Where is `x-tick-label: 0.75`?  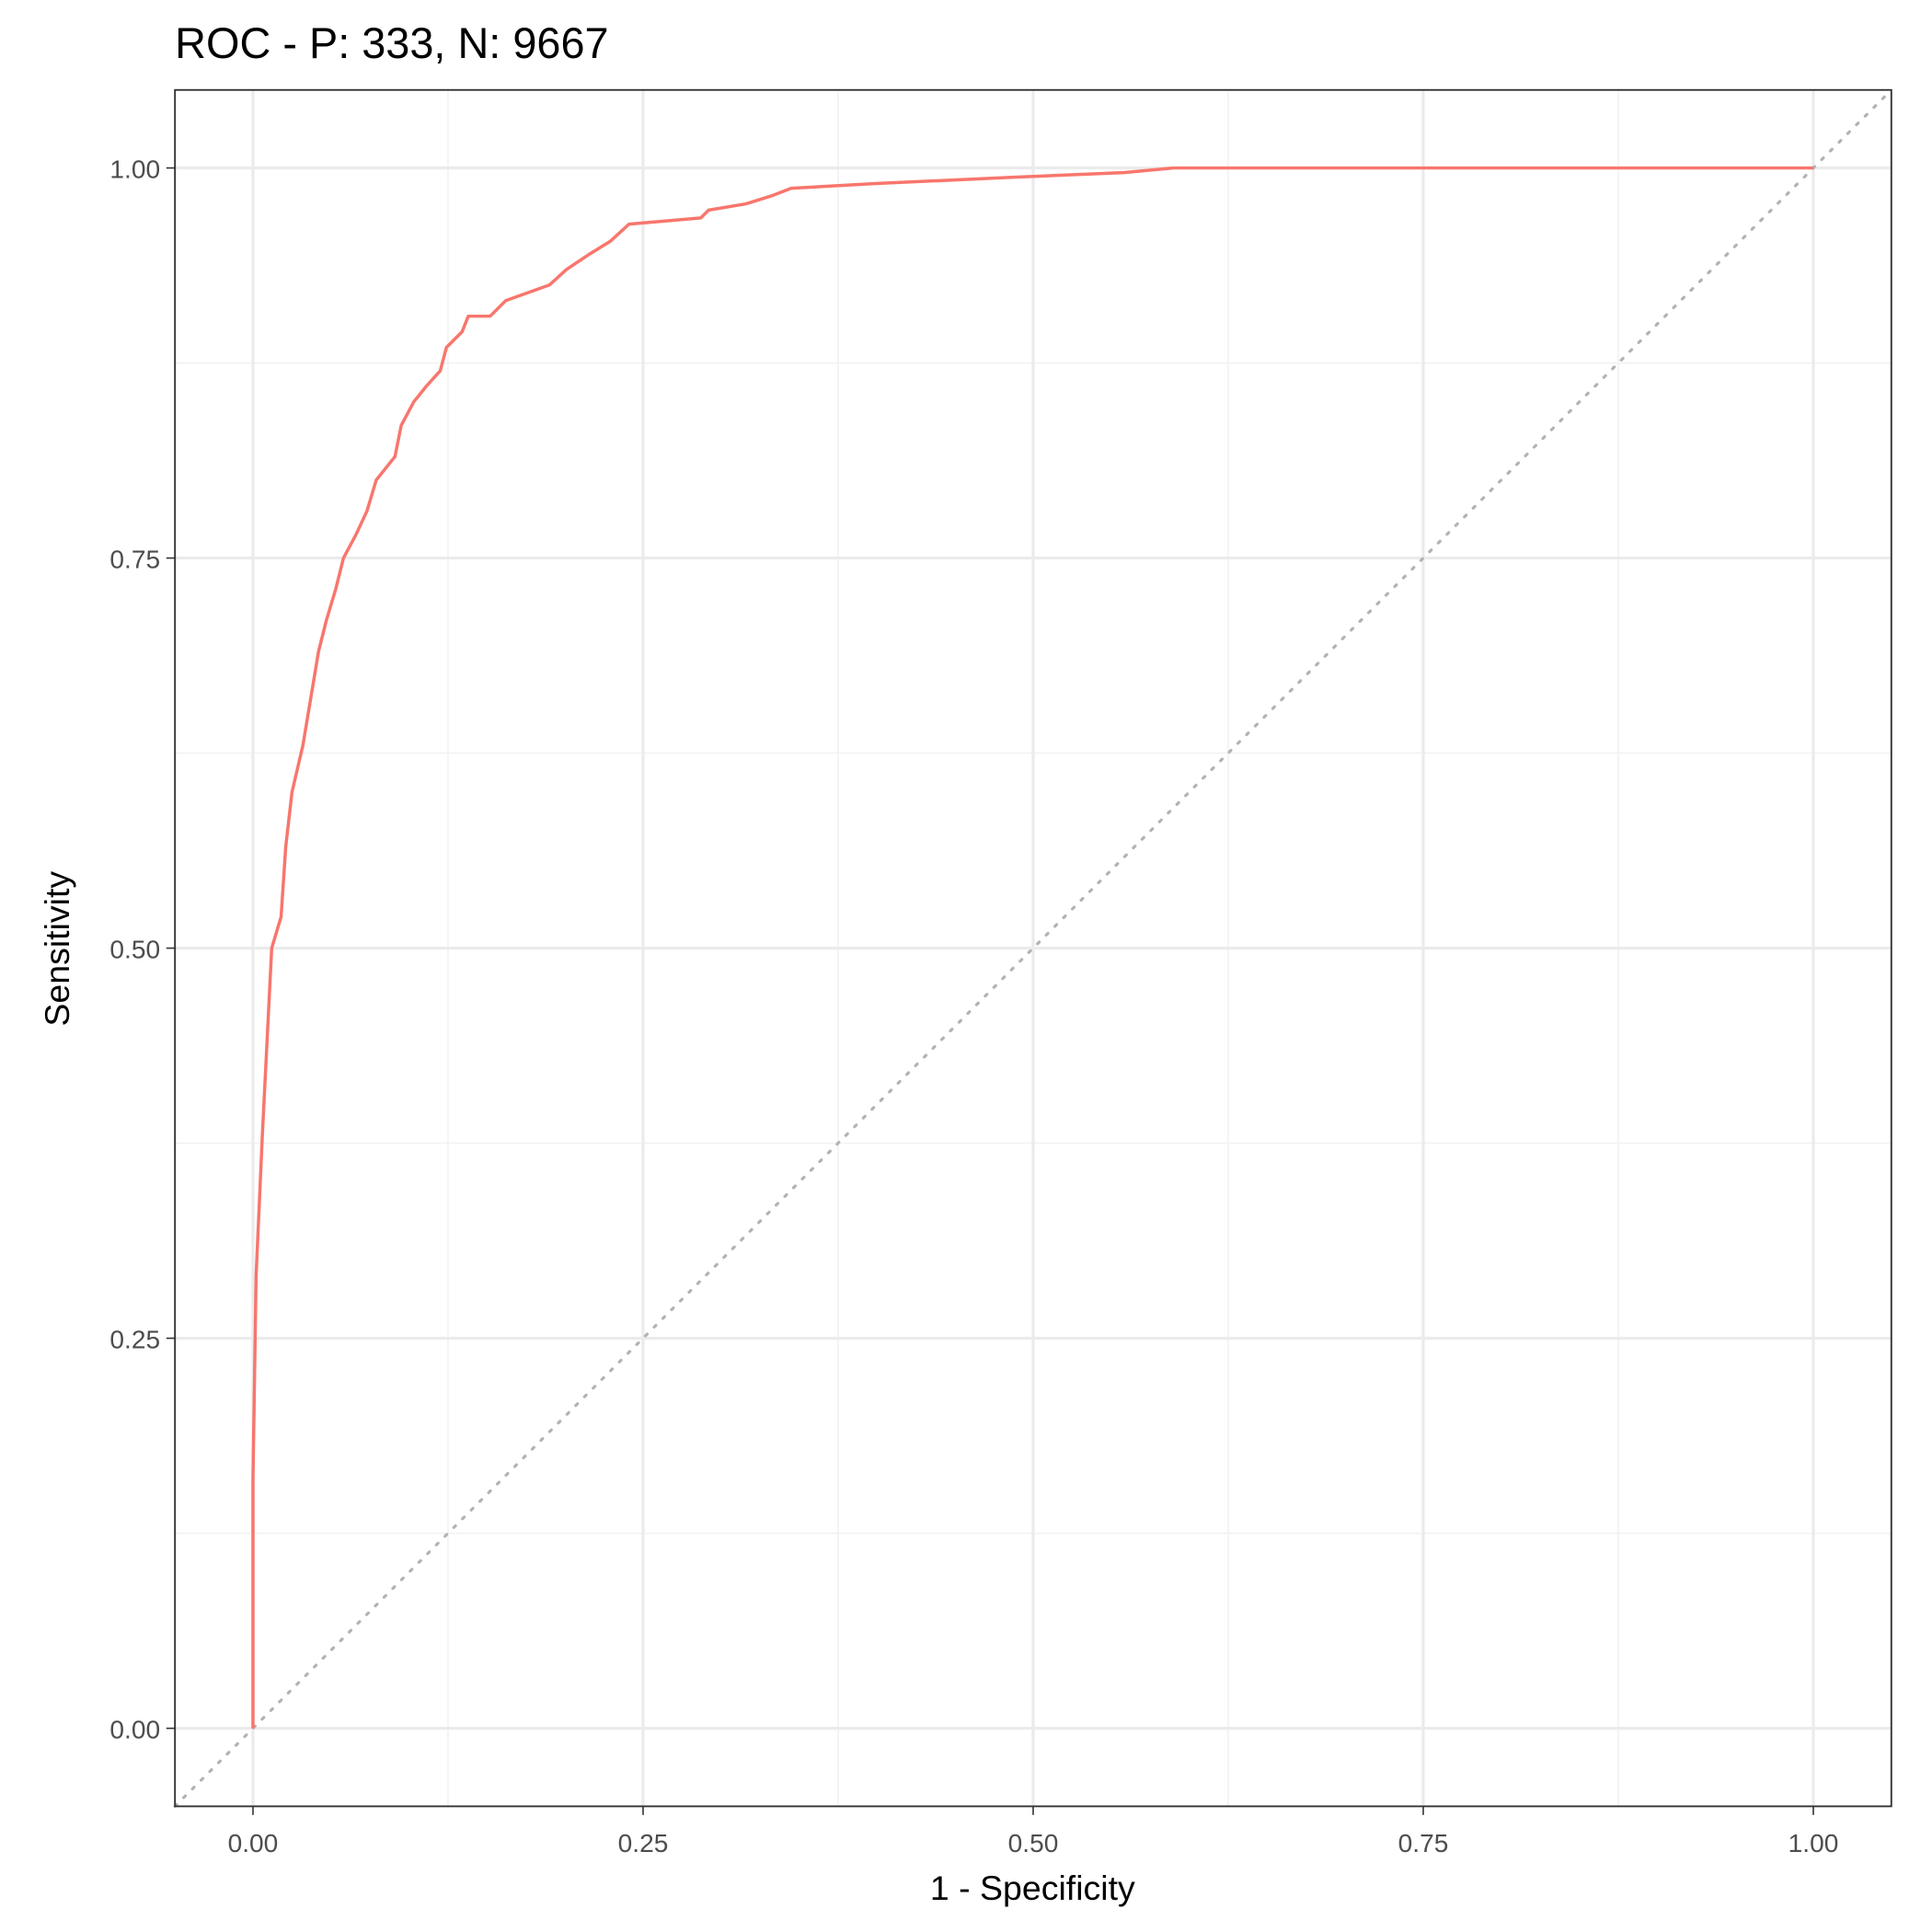
x-tick-label: 0.75 is located at coordinates (1423, 1843).